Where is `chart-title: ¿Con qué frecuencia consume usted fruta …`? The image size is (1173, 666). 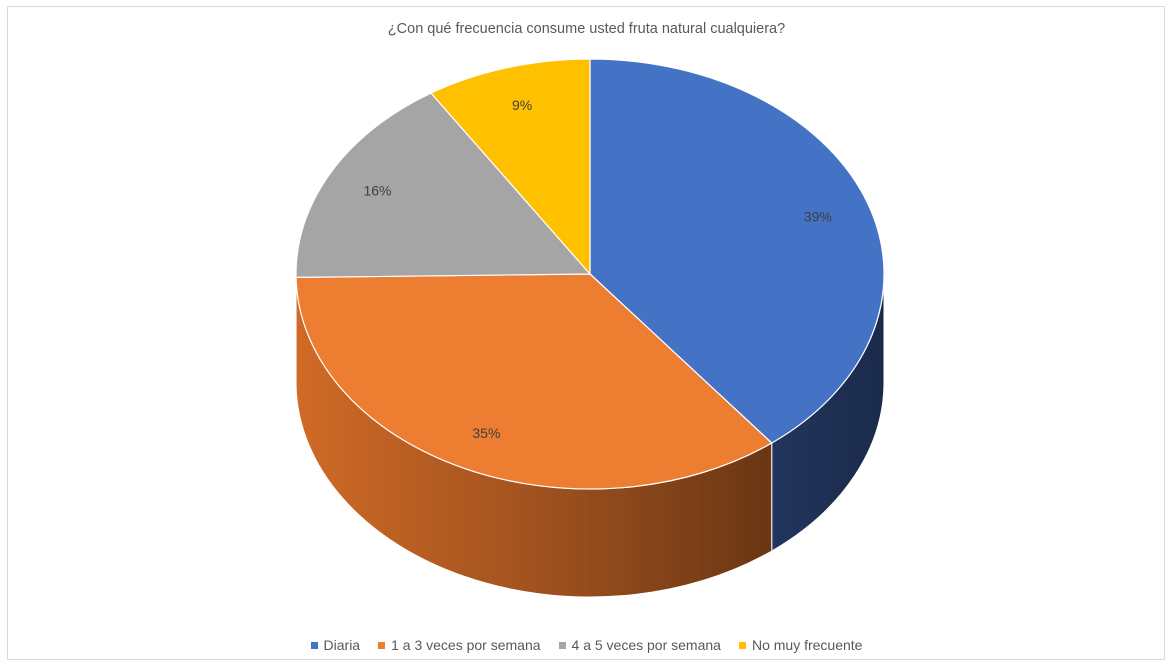
chart-title: ¿Con qué frecuencia consume usted fruta … is located at coordinates (586, 29).